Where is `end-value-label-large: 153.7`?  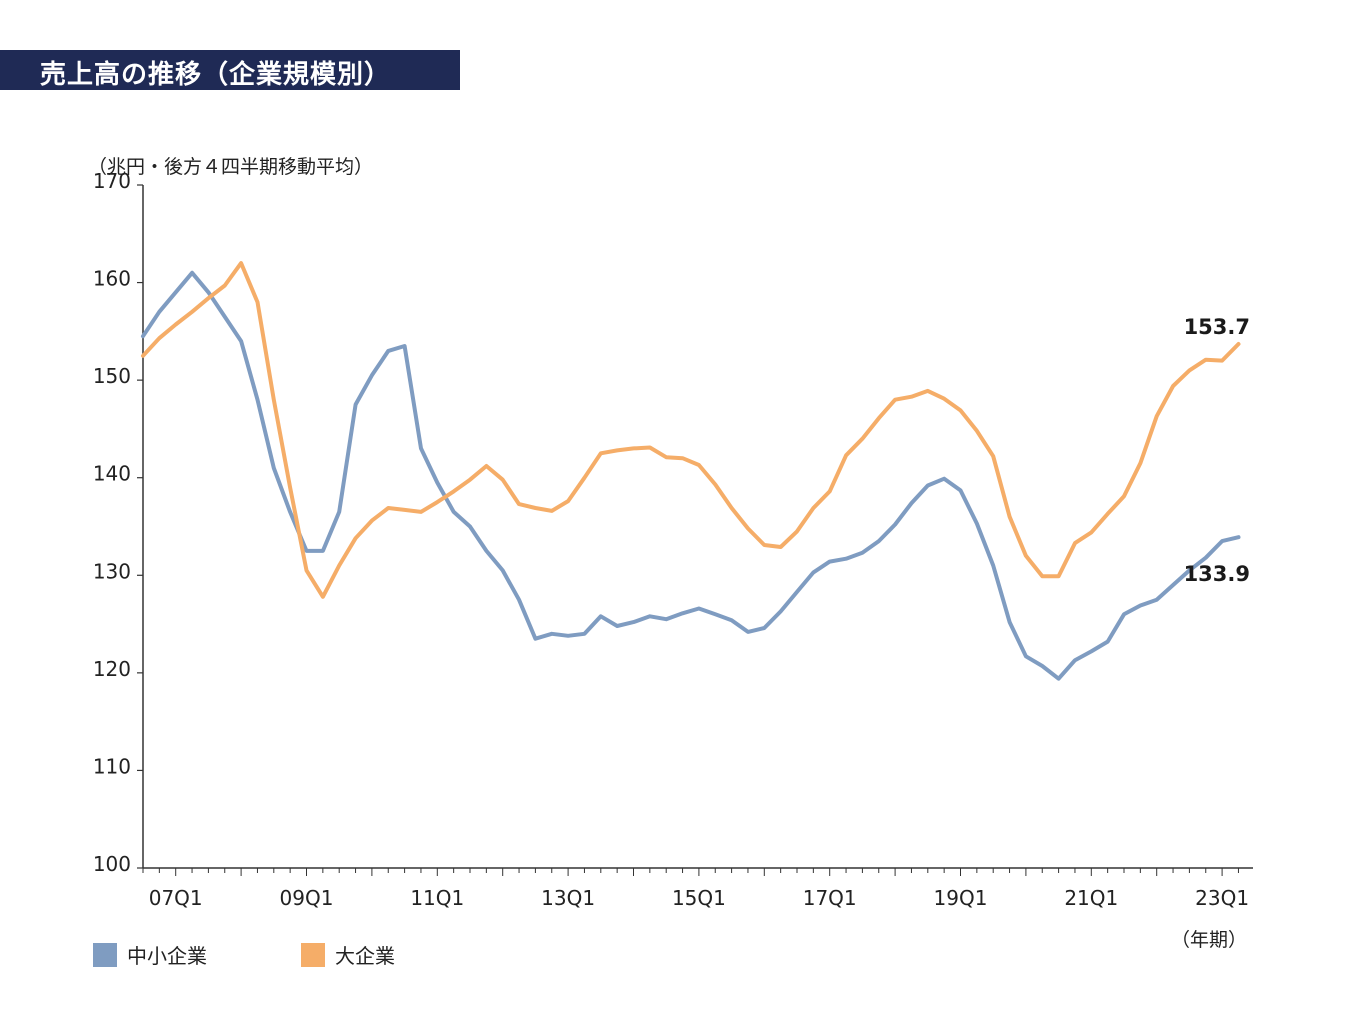 end-value-label-large: 153.7 is located at coordinates (1217, 327).